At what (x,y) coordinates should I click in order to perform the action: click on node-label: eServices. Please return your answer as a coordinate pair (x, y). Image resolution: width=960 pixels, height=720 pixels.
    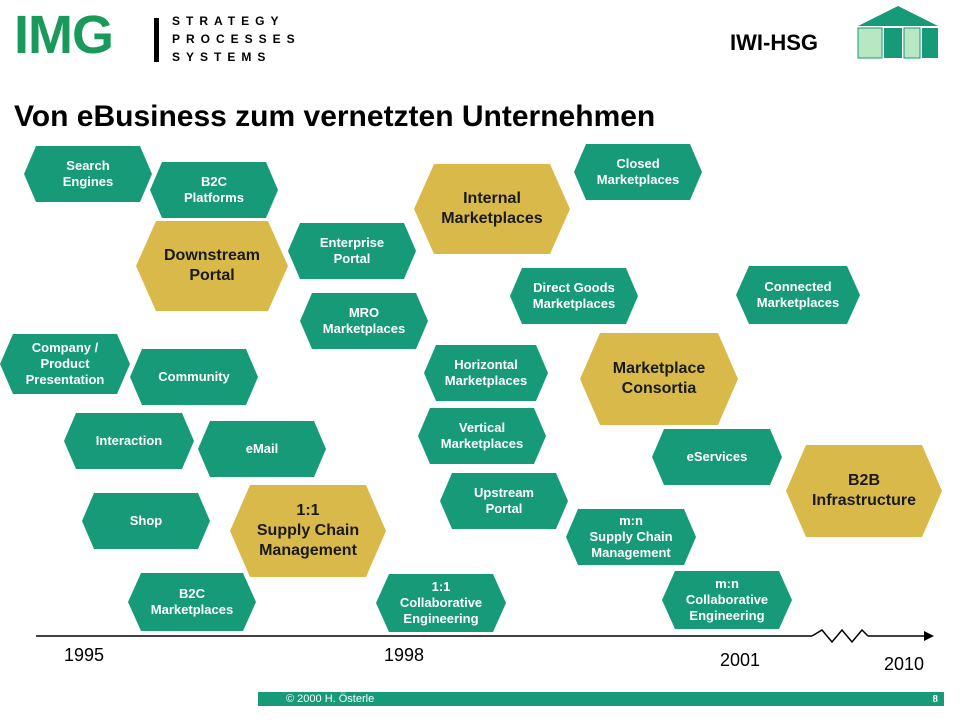
    Looking at the image, I should click on (717, 456).